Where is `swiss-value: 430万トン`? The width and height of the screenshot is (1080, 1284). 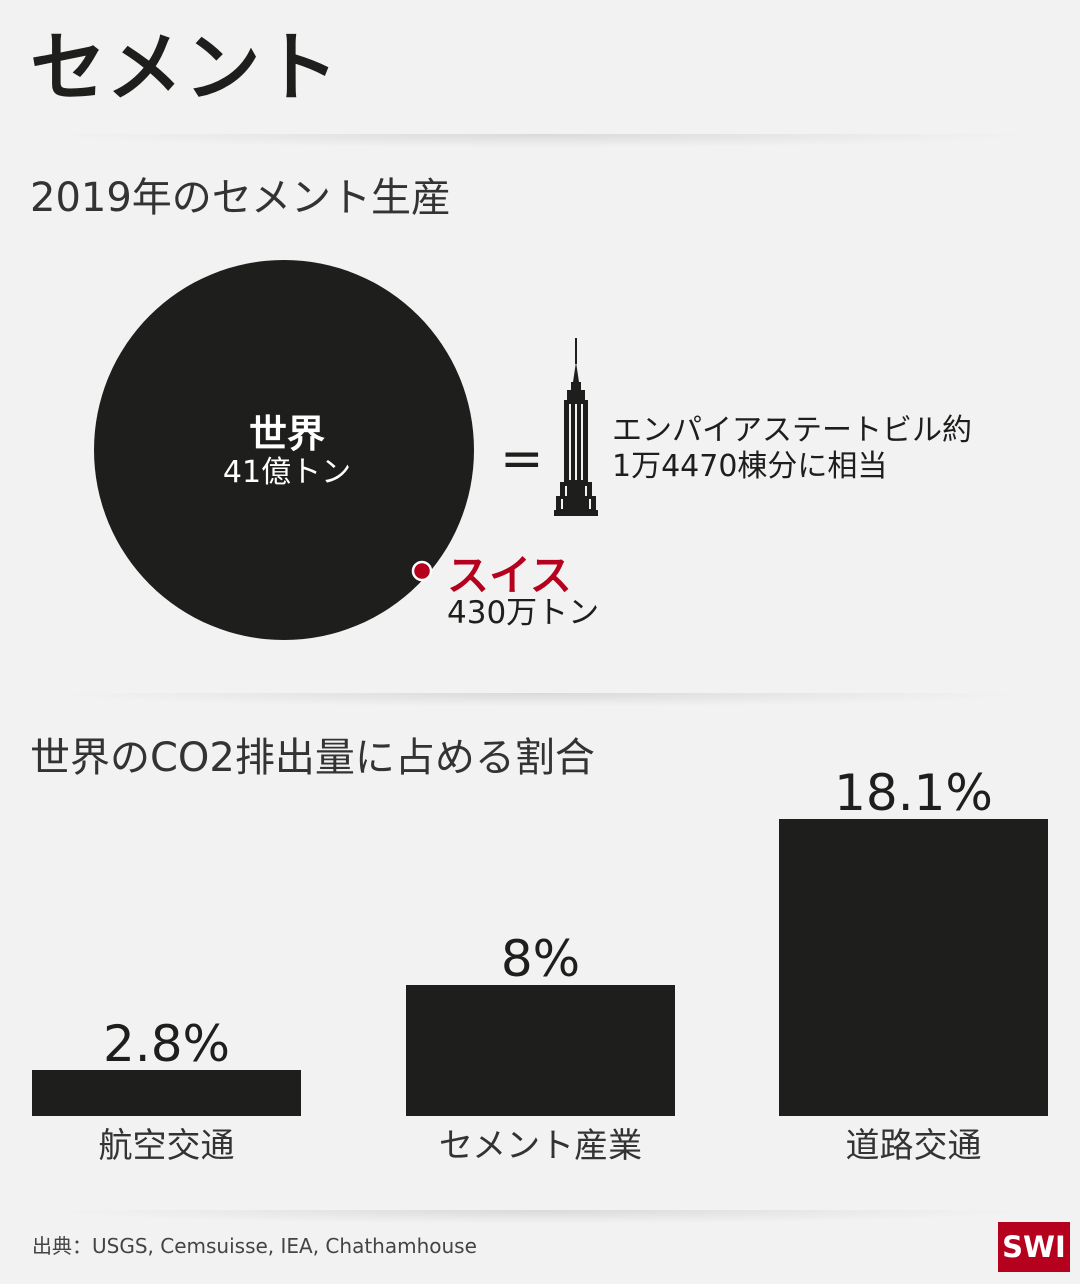
swiss-value: 430万トン is located at coordinates (523, 613).